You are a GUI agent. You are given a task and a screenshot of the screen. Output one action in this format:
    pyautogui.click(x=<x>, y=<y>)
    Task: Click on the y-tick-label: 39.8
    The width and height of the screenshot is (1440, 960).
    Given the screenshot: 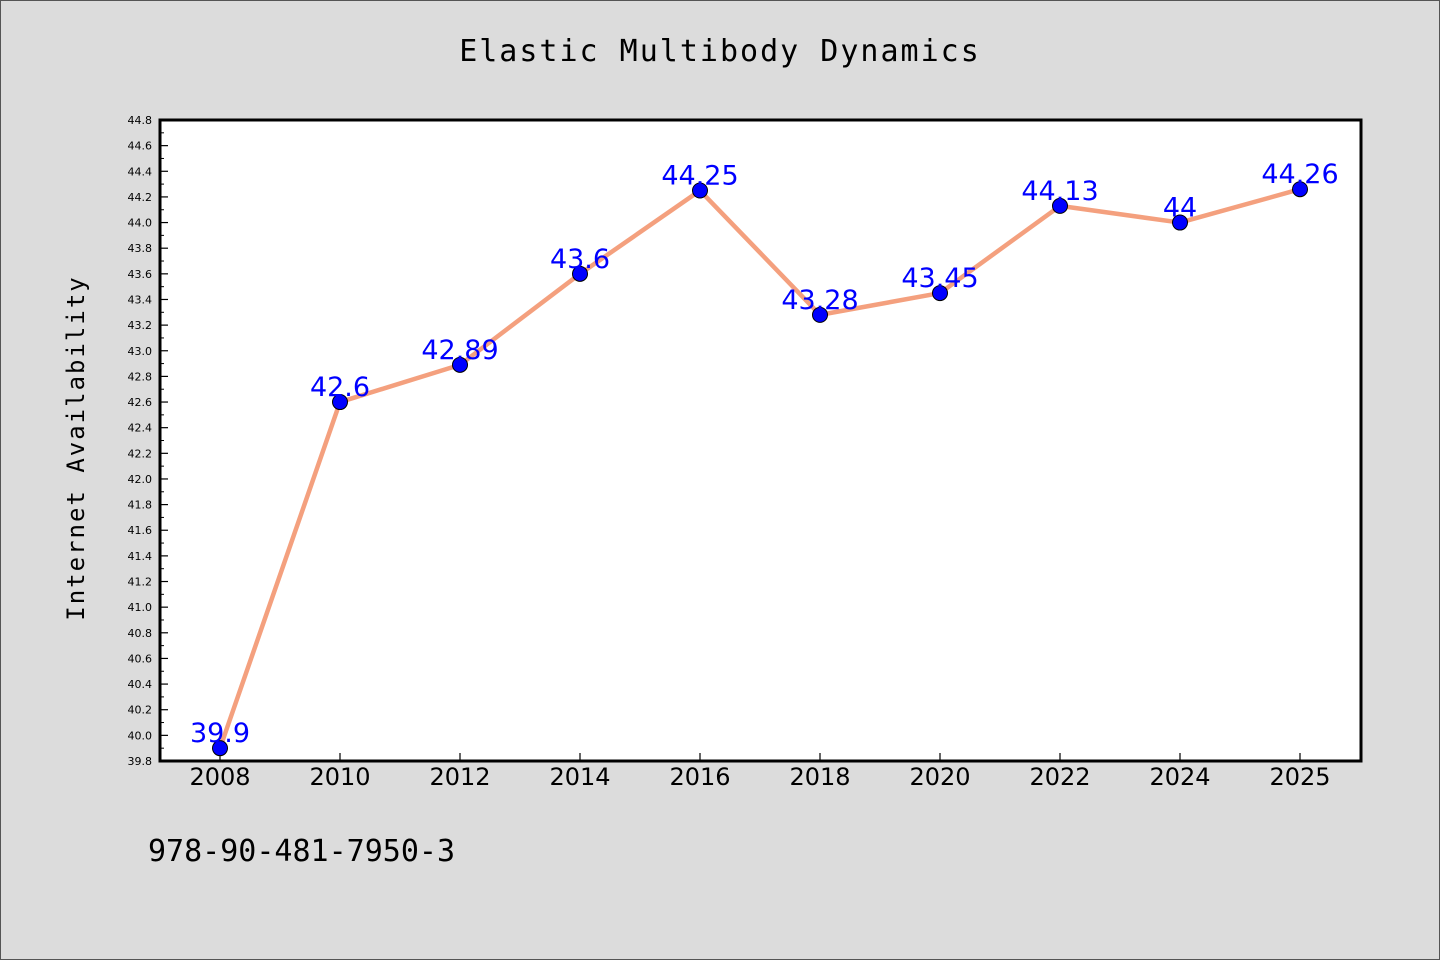 What is the action you would take?
    pyautogui.click(x=140, y=761)
    